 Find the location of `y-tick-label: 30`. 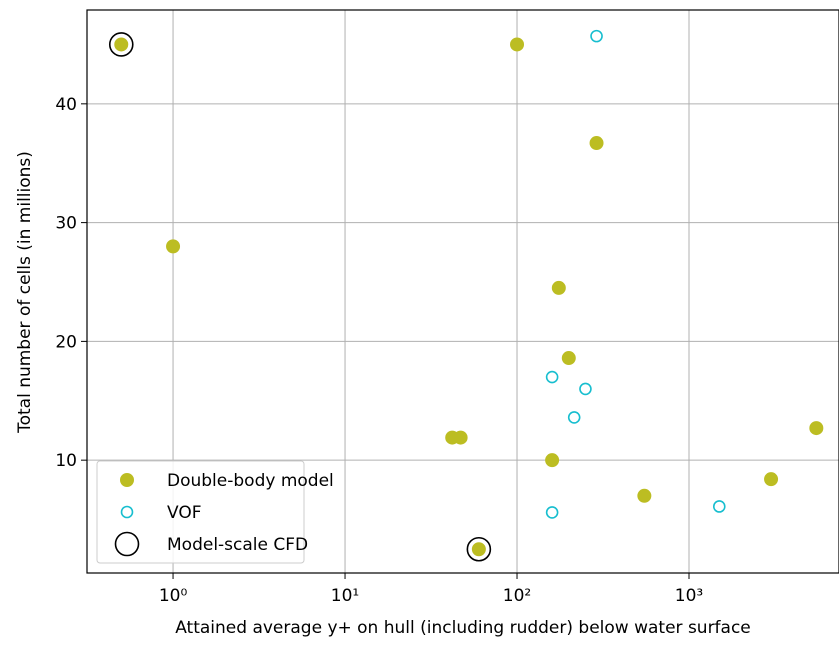

y-tick-label: 30 is located at coordinates (66, 224).